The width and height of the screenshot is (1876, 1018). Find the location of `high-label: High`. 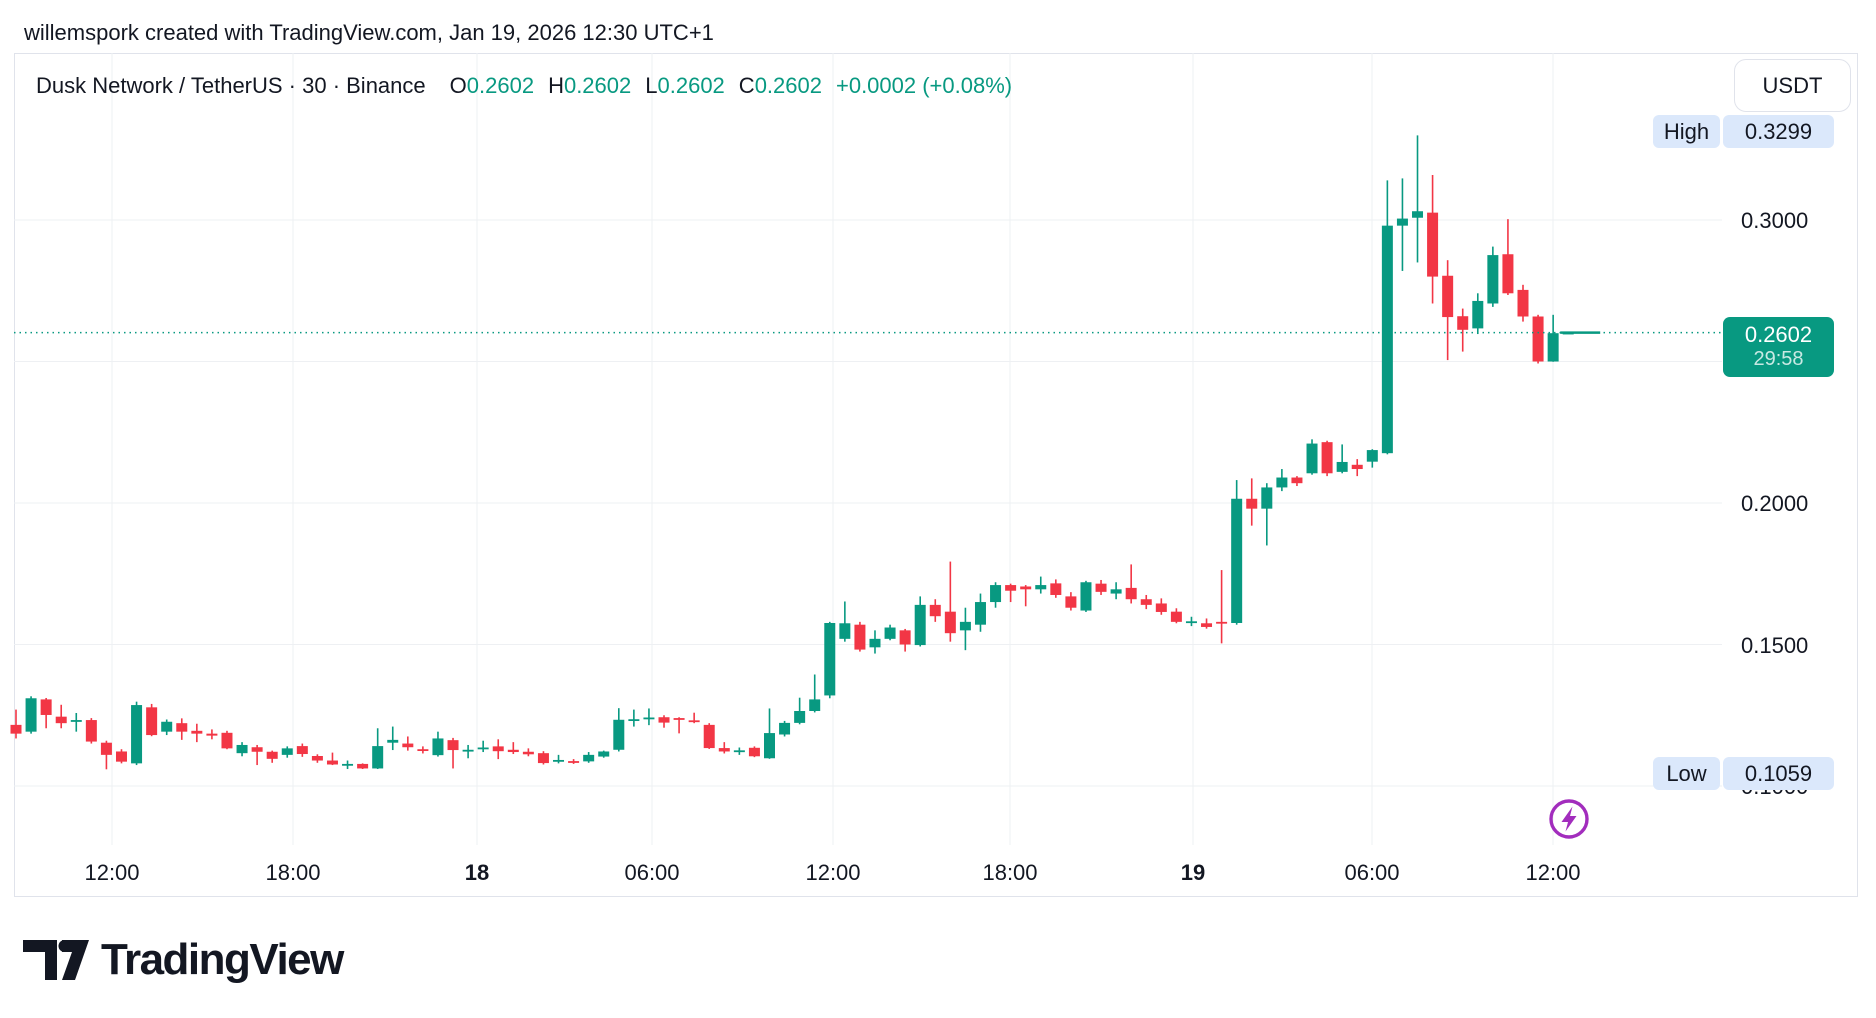

high-label: High is located at coordinates (1686, 131).